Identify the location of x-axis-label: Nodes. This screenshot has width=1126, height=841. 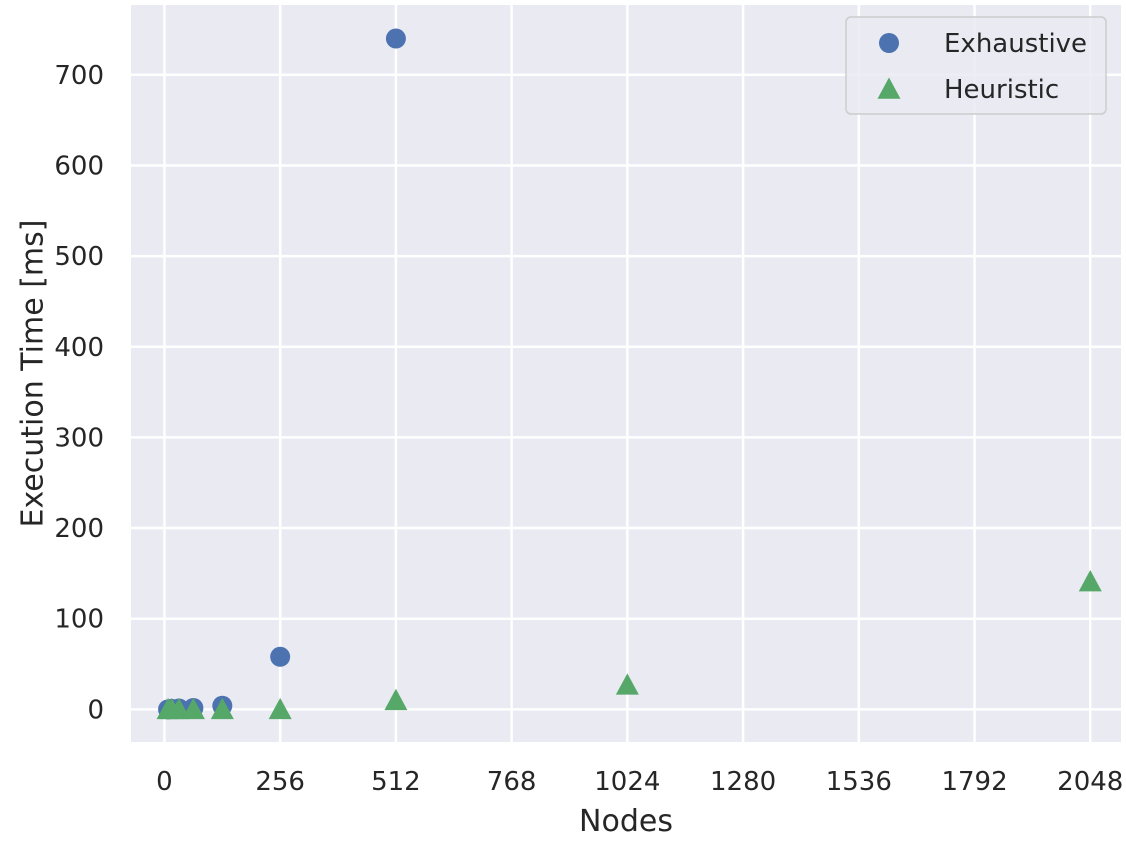
(626, 821).